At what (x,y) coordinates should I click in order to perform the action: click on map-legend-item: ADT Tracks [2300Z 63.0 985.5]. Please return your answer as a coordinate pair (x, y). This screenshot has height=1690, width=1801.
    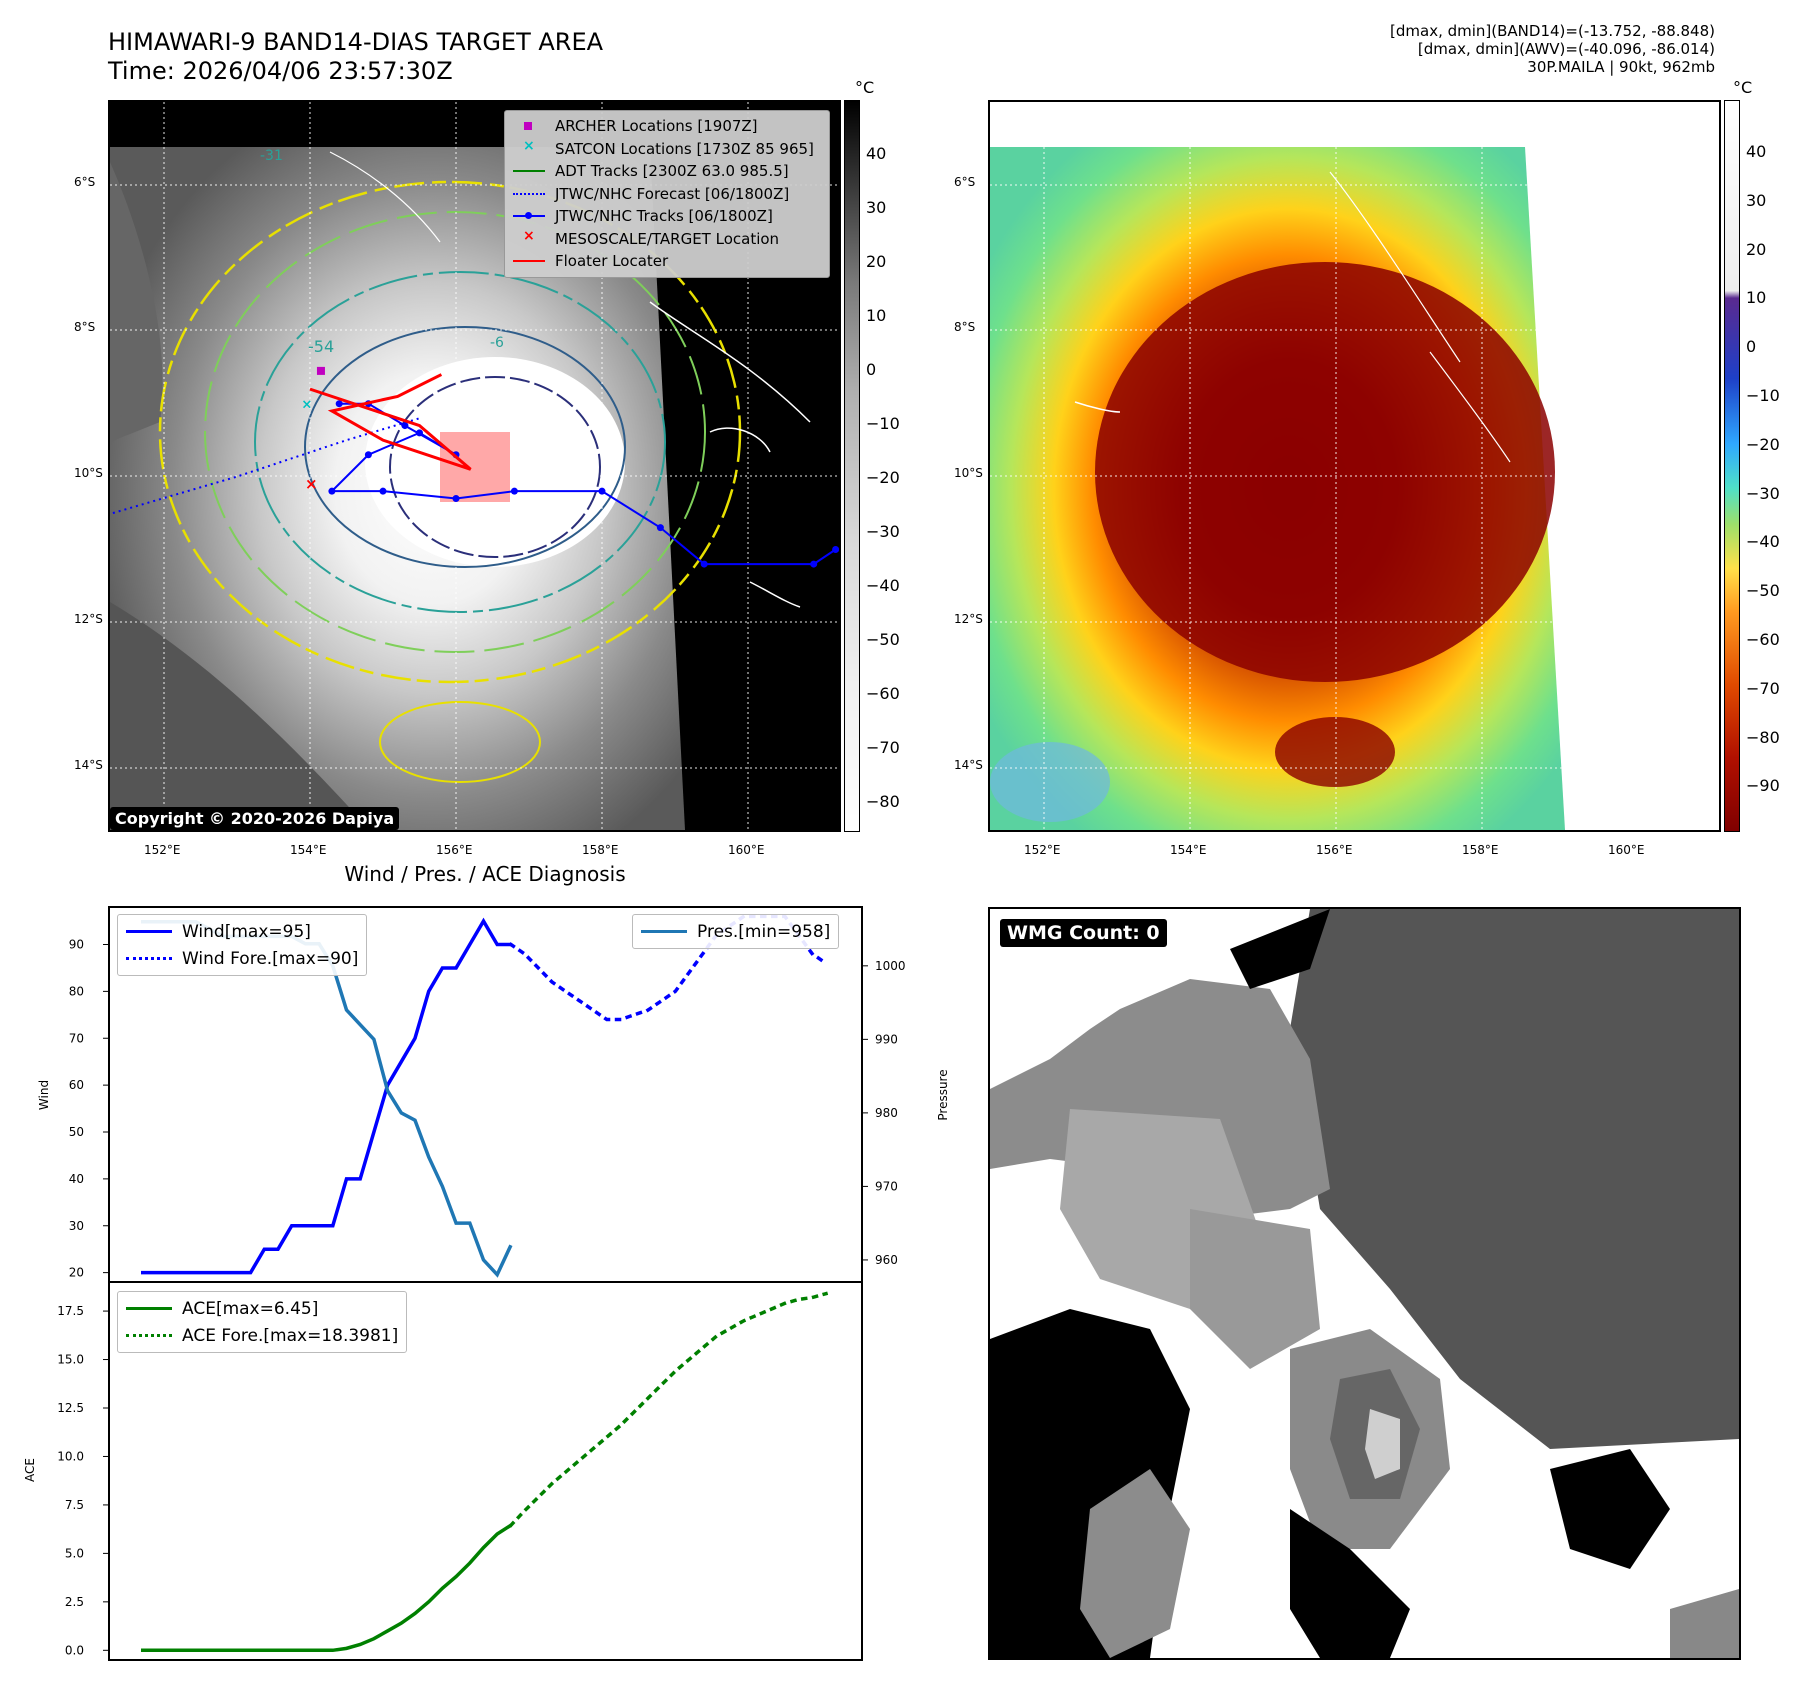
    Looking at the image, I should click on (667, 171).